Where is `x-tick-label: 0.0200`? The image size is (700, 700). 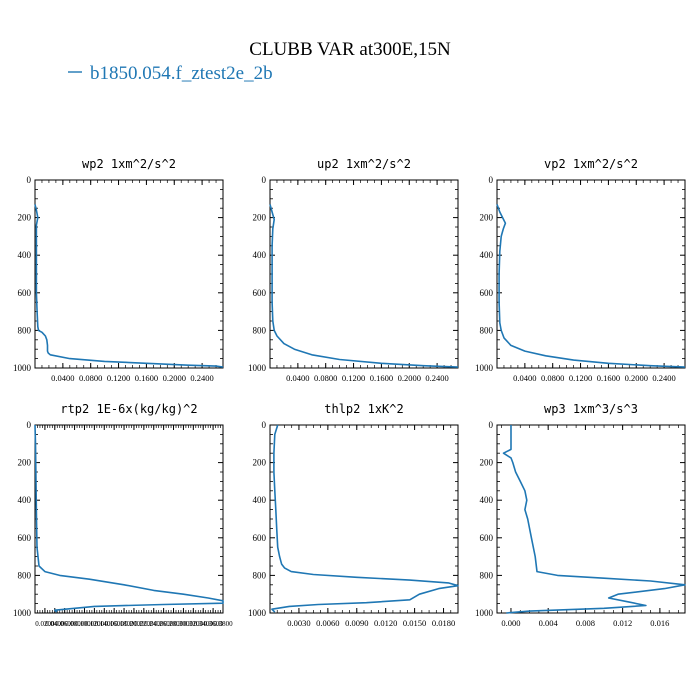
x-tick-label: 0.0200 is located at coordinates (45, 624).